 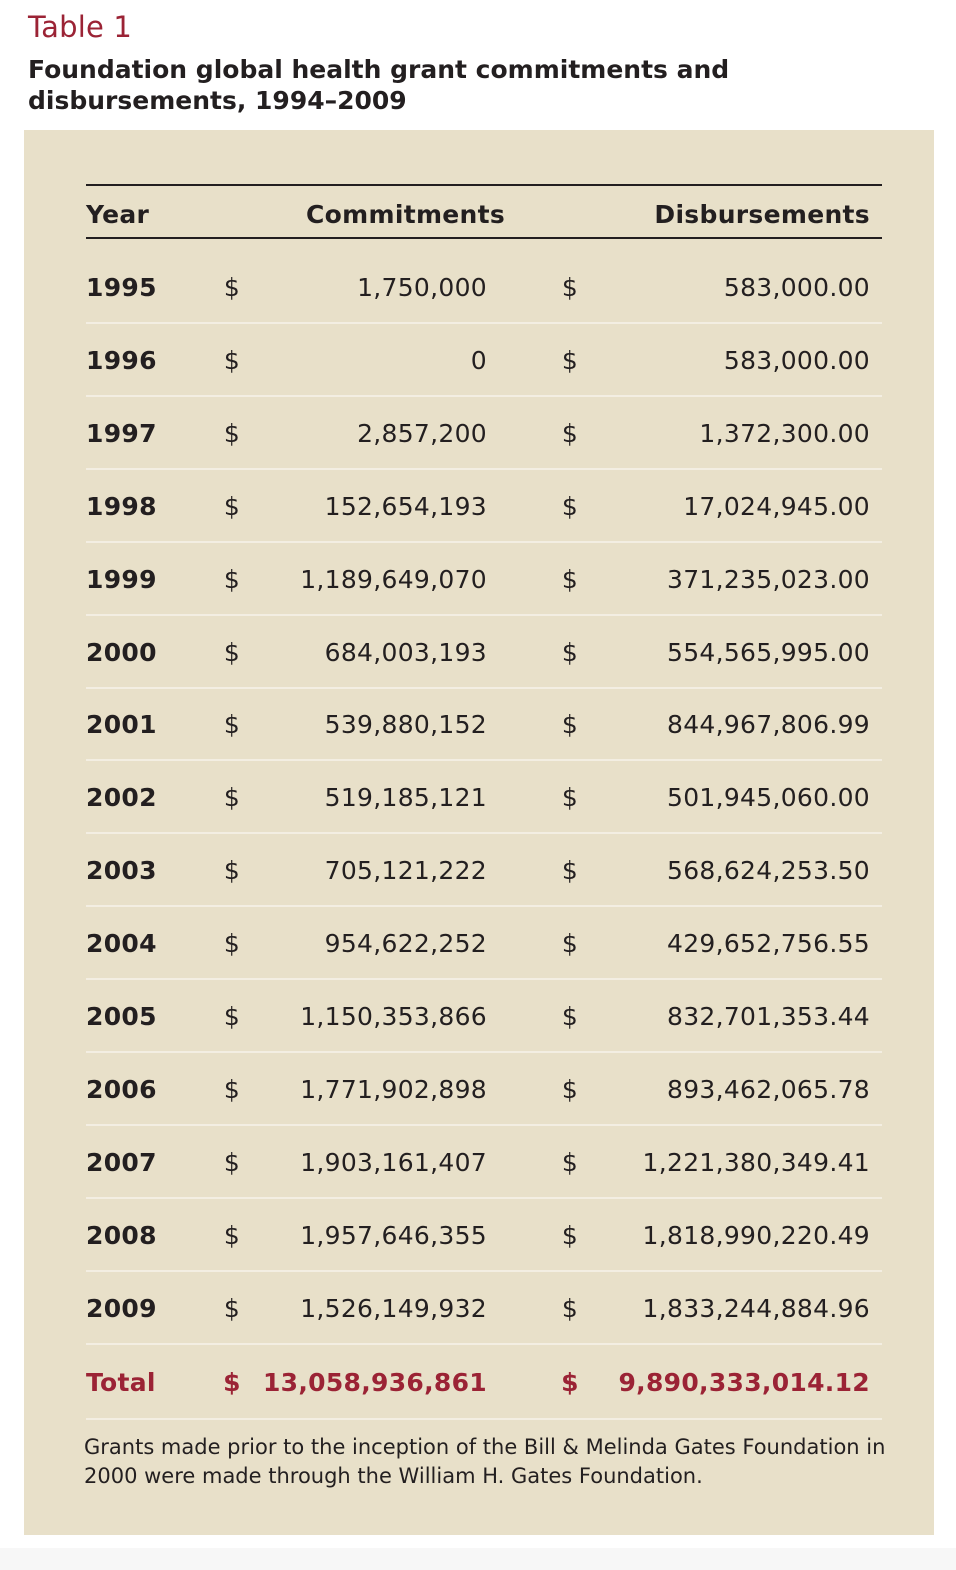 What do you see at coordinates (121, 870) in the screenshot?
I see `year-cell: 2003` at bounding box center [121, 870].